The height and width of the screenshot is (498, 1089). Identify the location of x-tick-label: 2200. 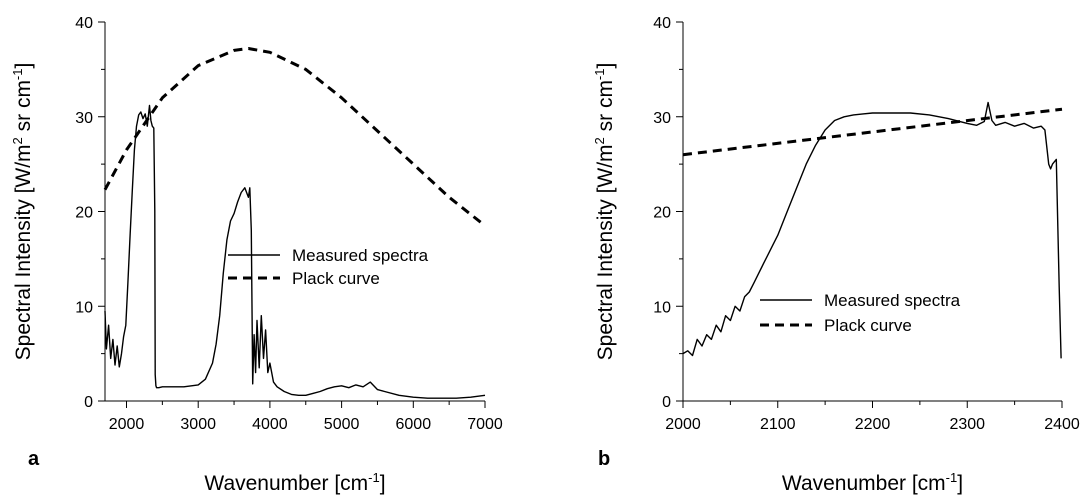
(873, 424).